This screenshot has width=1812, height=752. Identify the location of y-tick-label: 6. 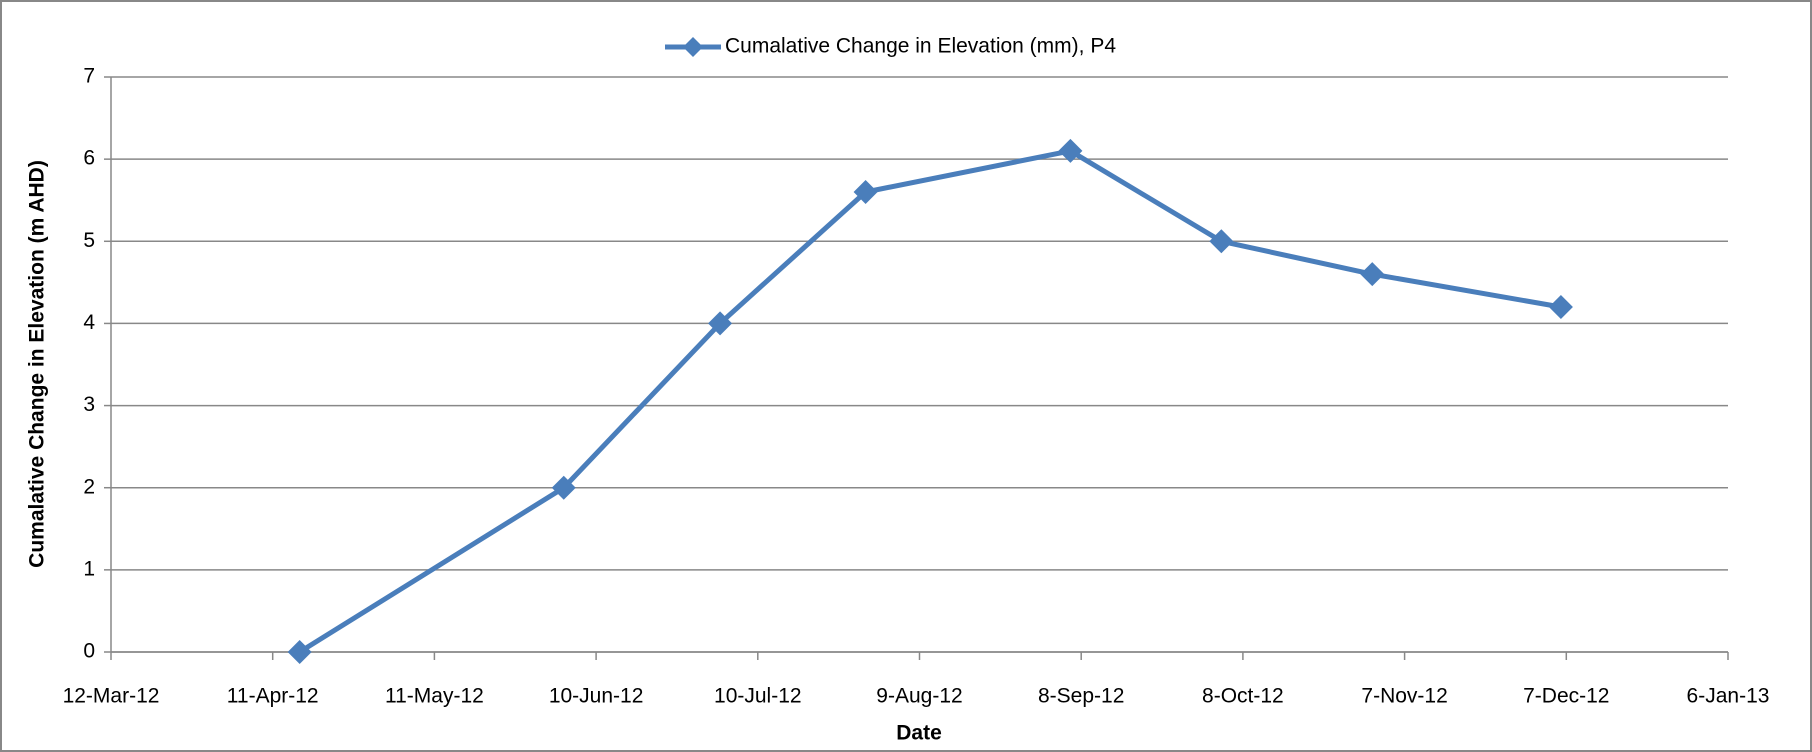
(89, 158).